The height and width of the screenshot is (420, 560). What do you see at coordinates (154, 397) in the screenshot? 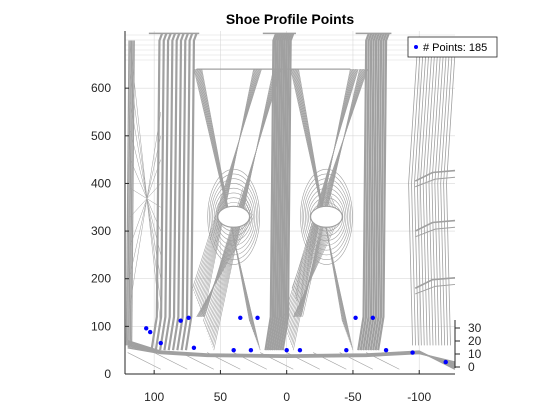
I see `x-tick-label: 100` at bounding box center [154, 397].